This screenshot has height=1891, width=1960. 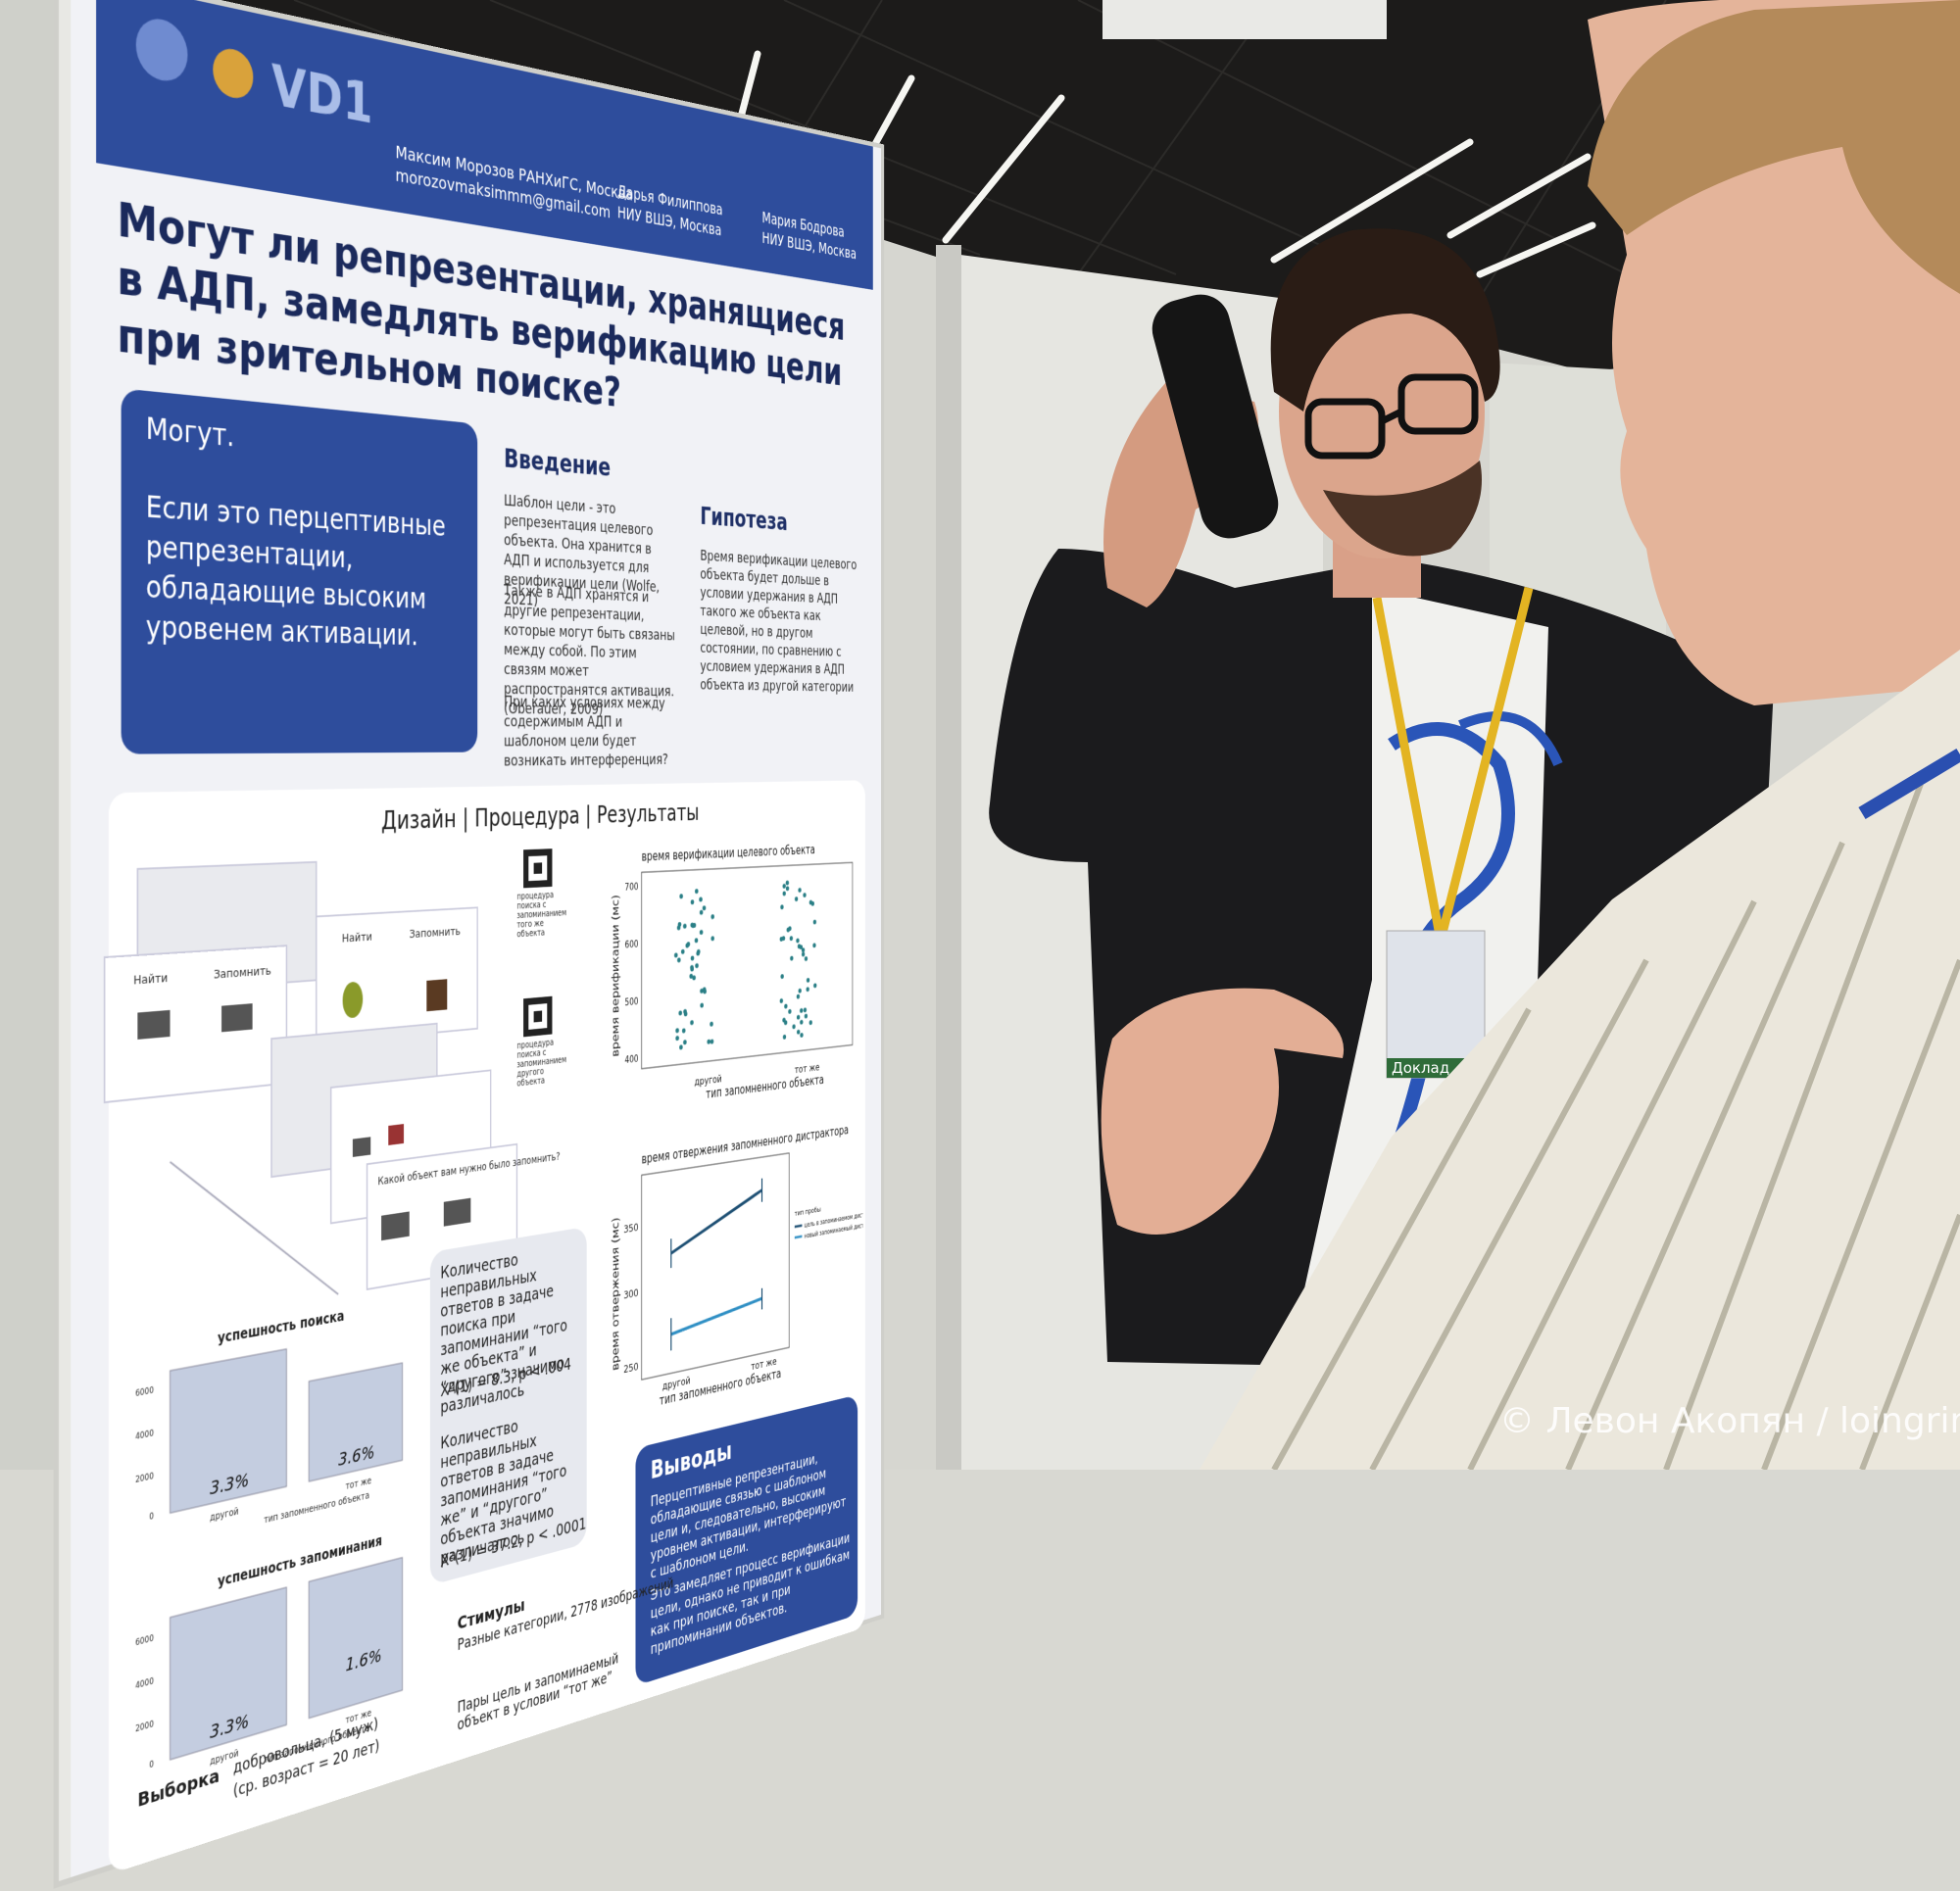 What do you see at coordinates (615, 1294) in the screenshot?
I see `y-axis-label: время отвержения (мс)` at bounding box center [615, 1294].